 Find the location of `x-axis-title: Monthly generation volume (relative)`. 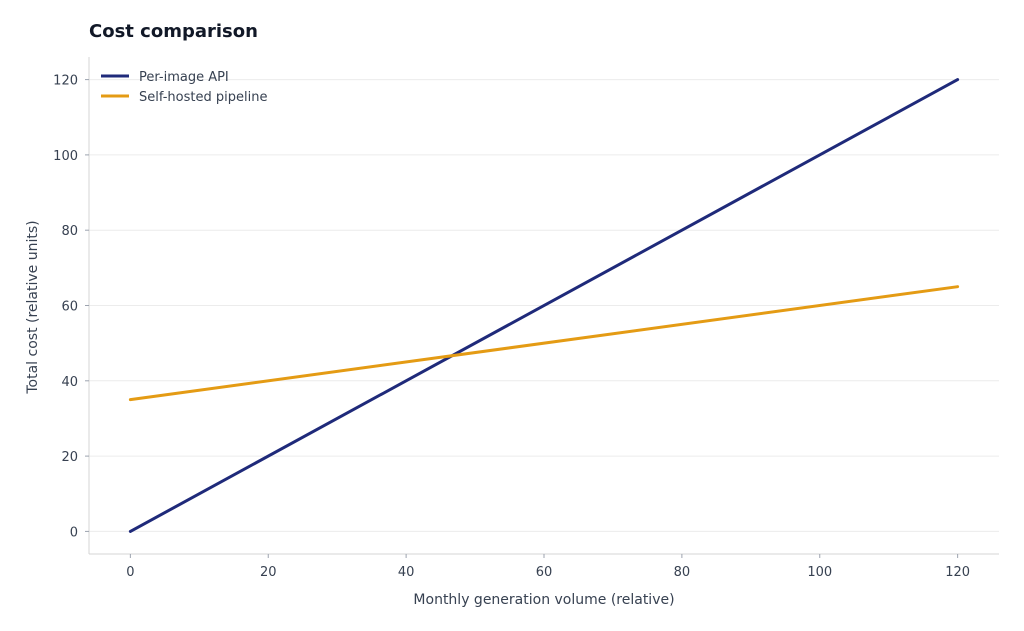

x-axis-title: Monthly generation volume (relative) is located at coordinates (543, 600).